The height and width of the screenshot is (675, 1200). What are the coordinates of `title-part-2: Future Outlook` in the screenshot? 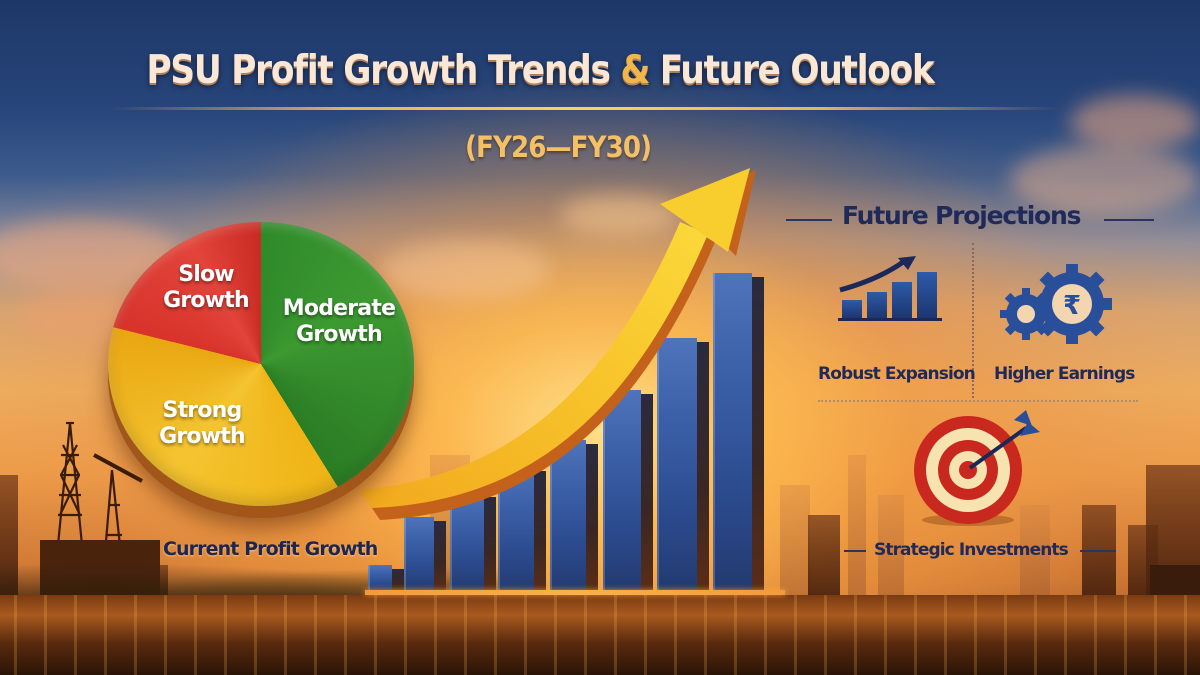 It's located at (792, 70).